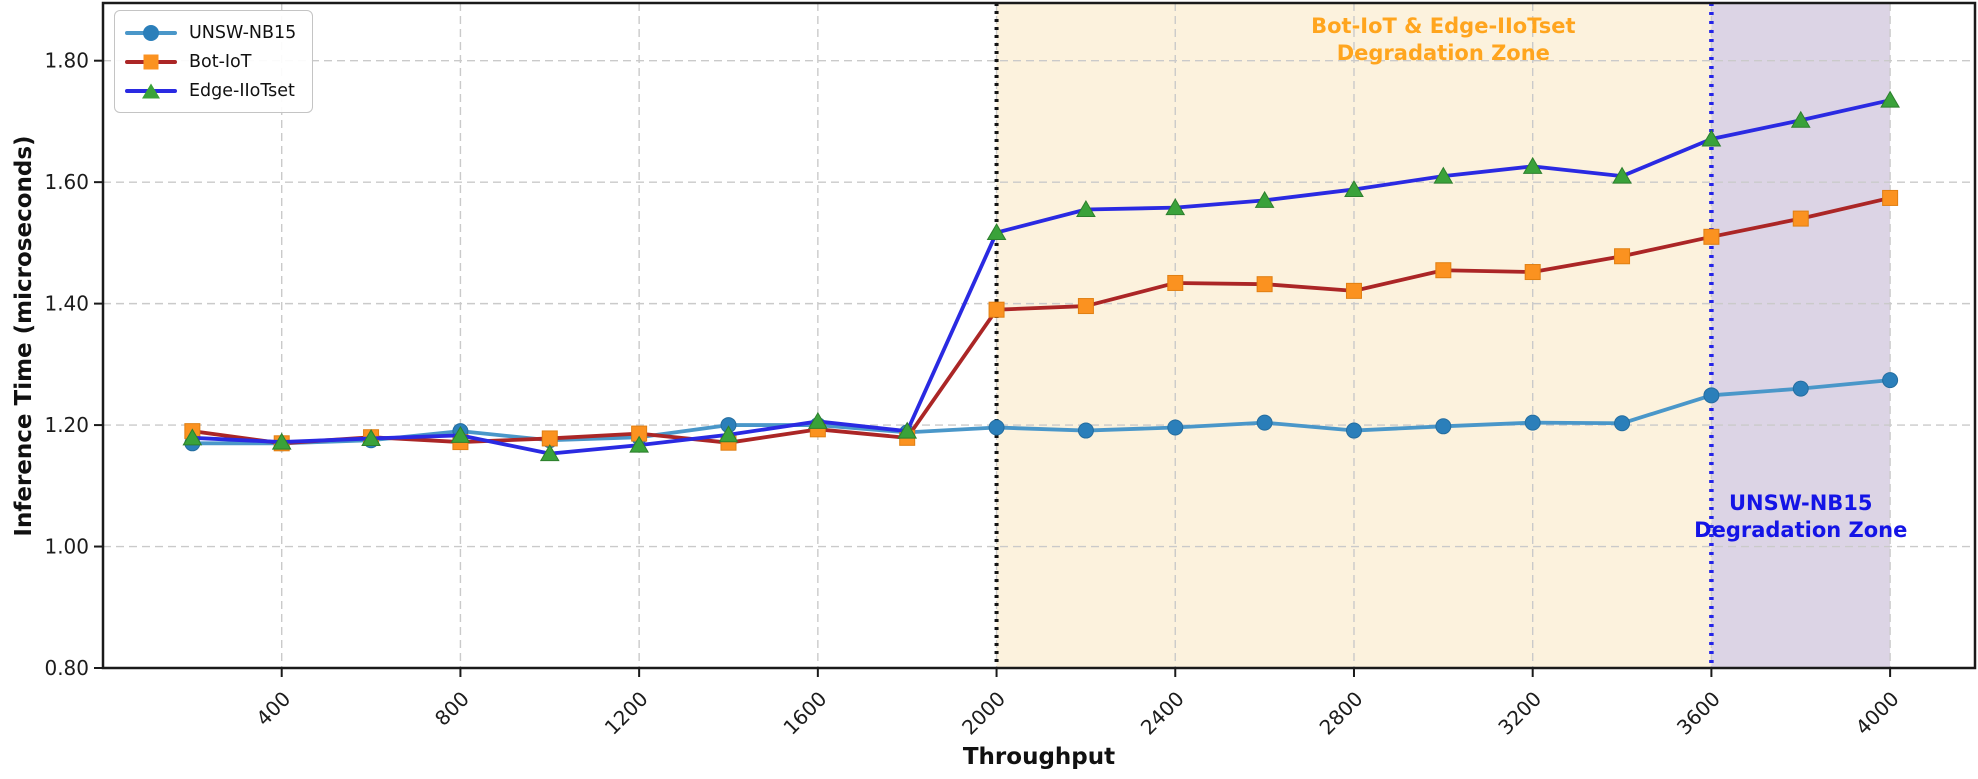 The image size is (1978, 779). What do you see at coordinates (1341, 713) in the screenshot?
I see `x-tick-label: 2800` at bounding box center [1341, 713].